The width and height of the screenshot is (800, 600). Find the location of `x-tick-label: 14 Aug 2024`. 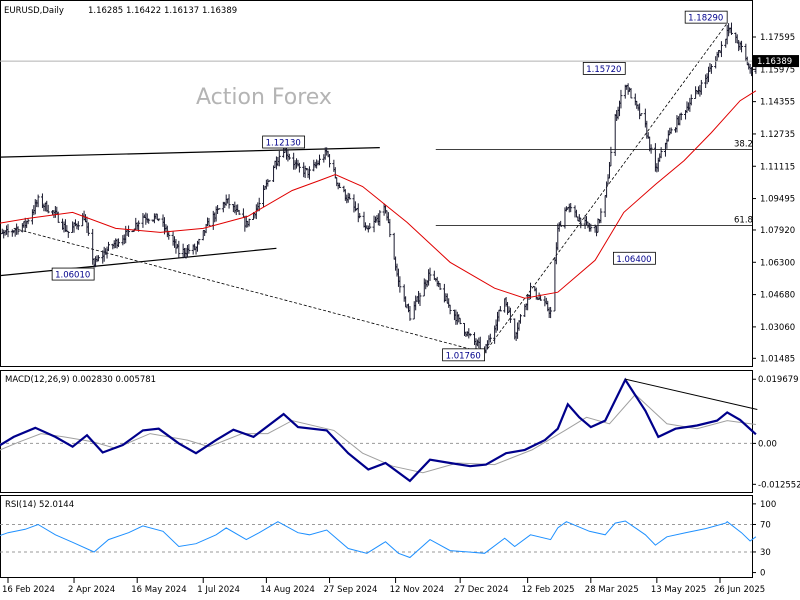

x-tick-label: 14 Aug 2024 is located at coordinates (287, 590).